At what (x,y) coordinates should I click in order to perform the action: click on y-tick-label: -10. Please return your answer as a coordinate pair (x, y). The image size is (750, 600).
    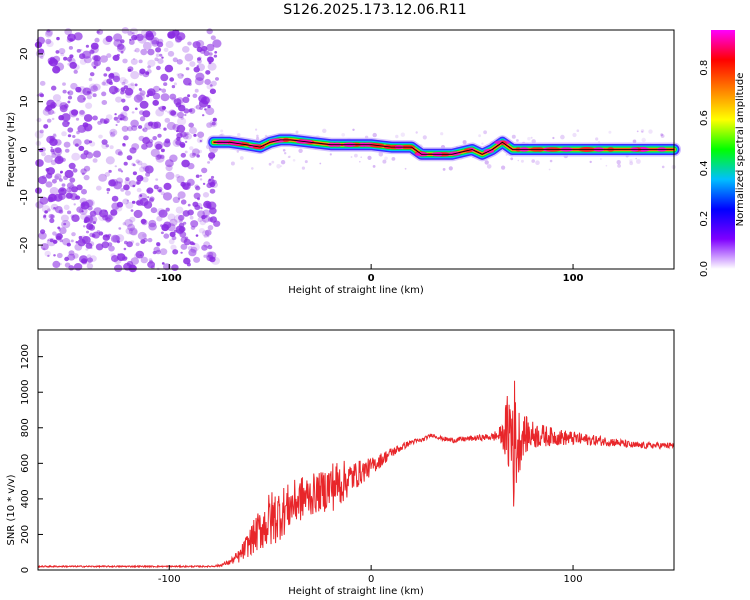
    Looking at the image, I should click on (24, 197).